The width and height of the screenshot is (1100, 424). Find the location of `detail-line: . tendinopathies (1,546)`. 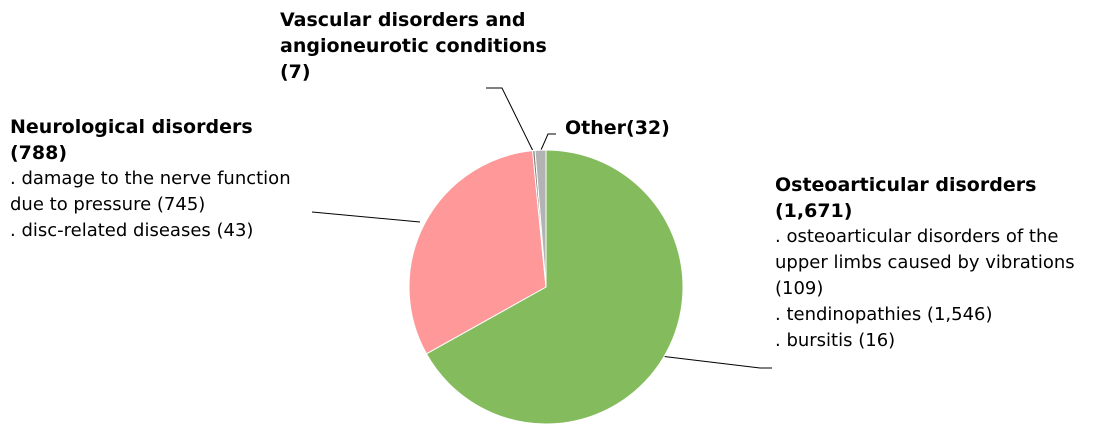

detail-line: . tendinopathies (1,546) is located at coordinates (937, 315).